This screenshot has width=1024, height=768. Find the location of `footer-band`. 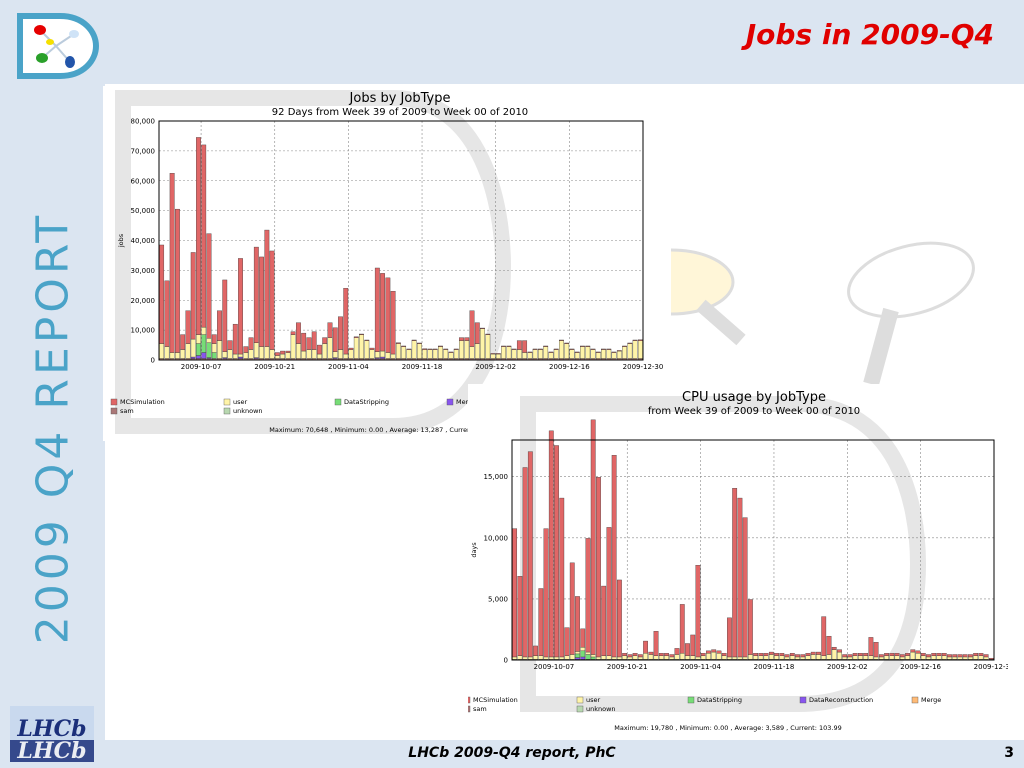

footer-band is located at coordinates (564, 754).